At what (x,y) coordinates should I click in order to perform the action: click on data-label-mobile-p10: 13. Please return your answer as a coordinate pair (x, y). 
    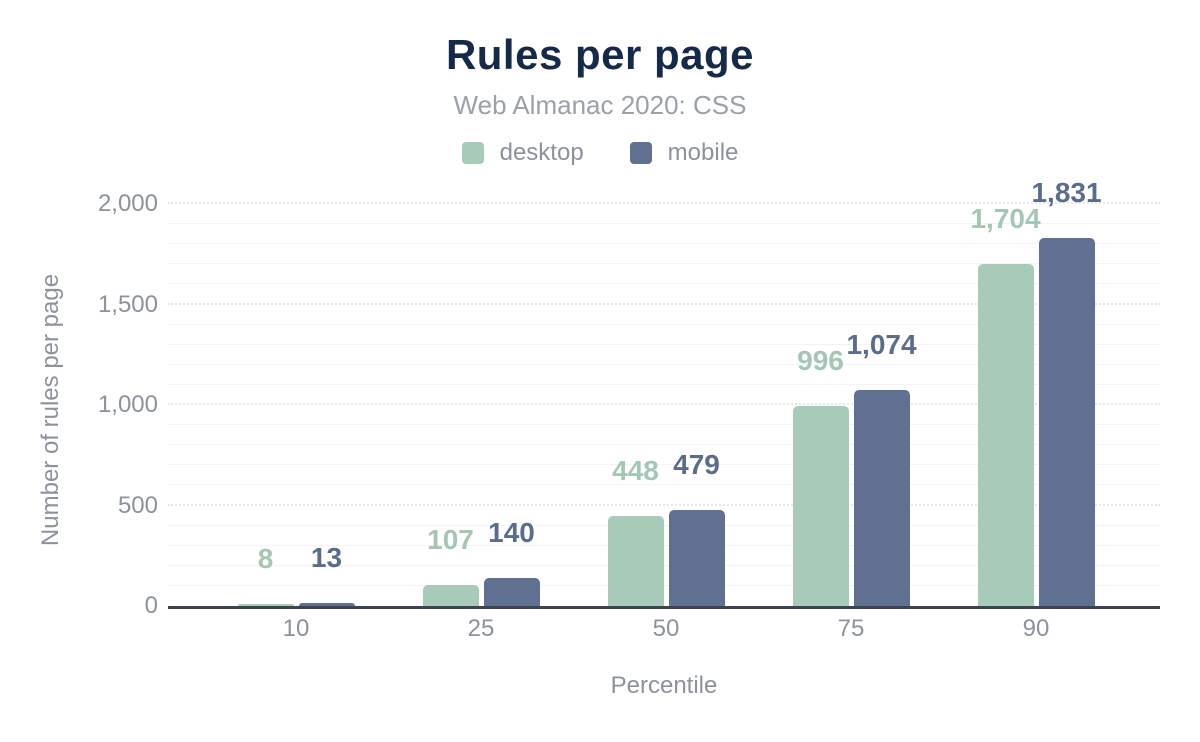
    Looking at the image, I should click on (326, 558).